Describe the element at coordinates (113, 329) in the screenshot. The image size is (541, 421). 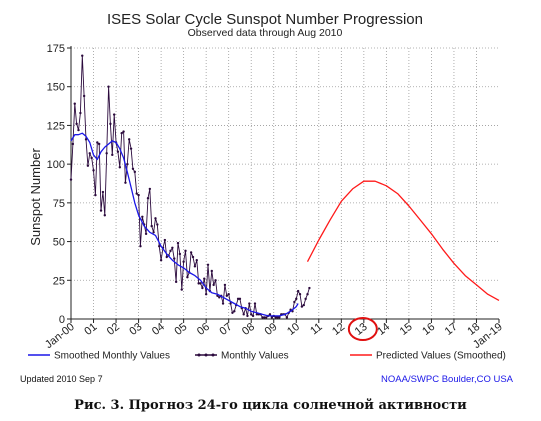
I see `x-tick-label: 02` at that location.